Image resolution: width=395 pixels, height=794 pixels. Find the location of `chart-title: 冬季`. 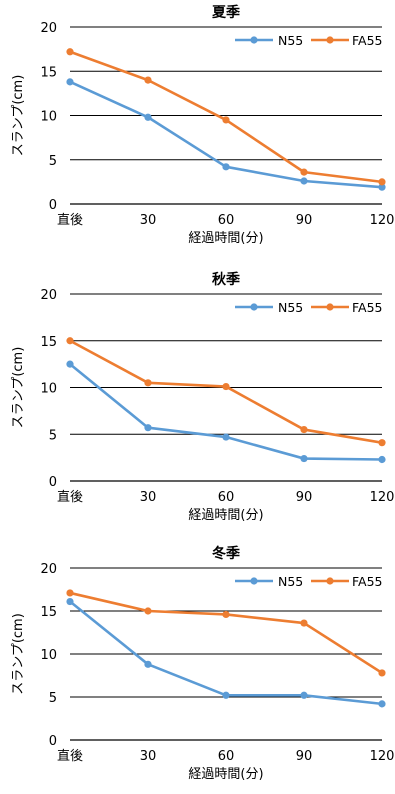

chart-title: 冬季 is located at coordinates (226, 553).